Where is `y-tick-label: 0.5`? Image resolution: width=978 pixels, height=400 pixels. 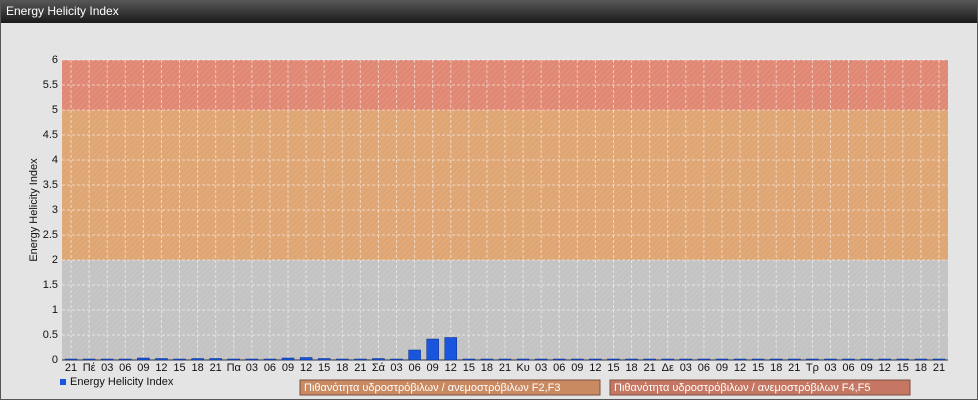 y-tick-label: 0.5 is located at coordinates (50, 335).